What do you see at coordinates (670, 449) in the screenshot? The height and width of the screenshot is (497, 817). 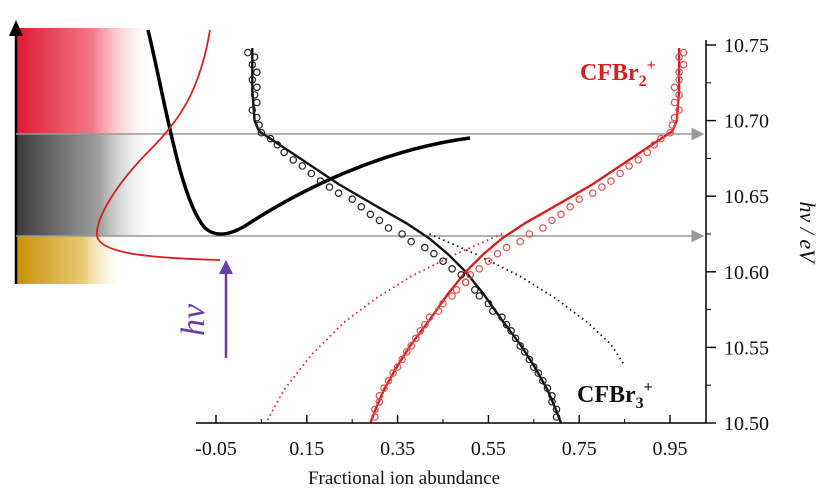 I see `x-tick-label: 0.95` at bounding box center [670, 449].